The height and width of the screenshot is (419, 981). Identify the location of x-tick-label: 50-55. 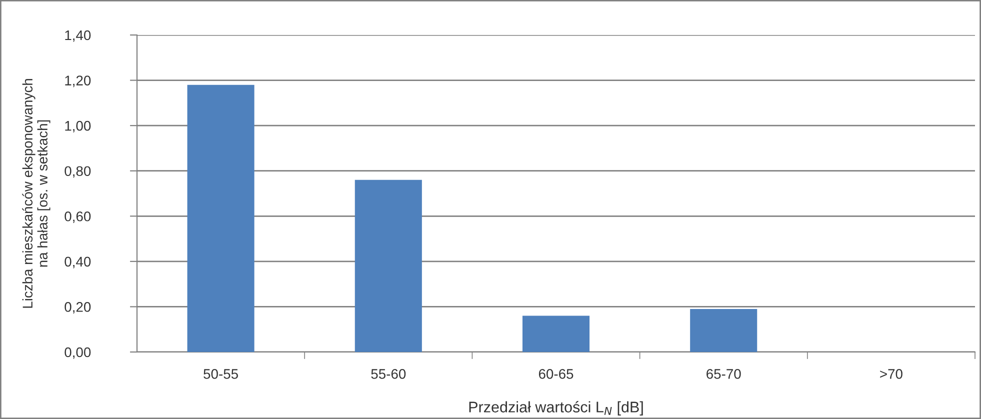
(221, 374).